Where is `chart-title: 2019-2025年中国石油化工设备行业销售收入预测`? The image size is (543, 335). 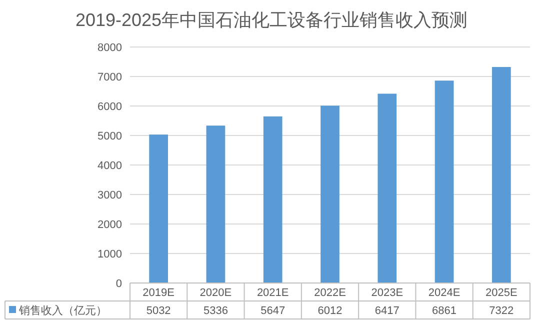
chart-title: 2019-2025年中国石油化工设备行业销售收入预测 is located at coordinates (271, 20).